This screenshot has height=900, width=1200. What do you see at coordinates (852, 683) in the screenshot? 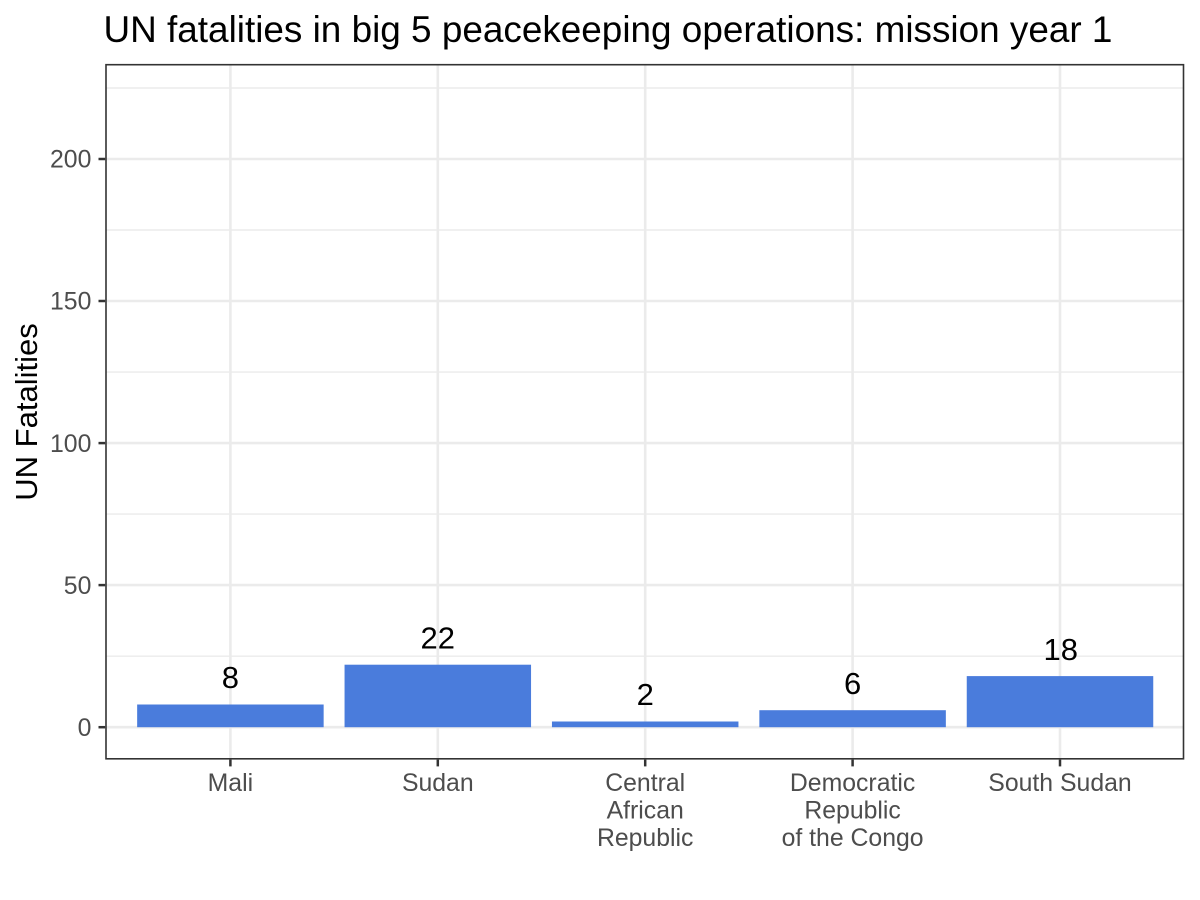
I see `svg-text: 6` at bounding box center [852, 683].